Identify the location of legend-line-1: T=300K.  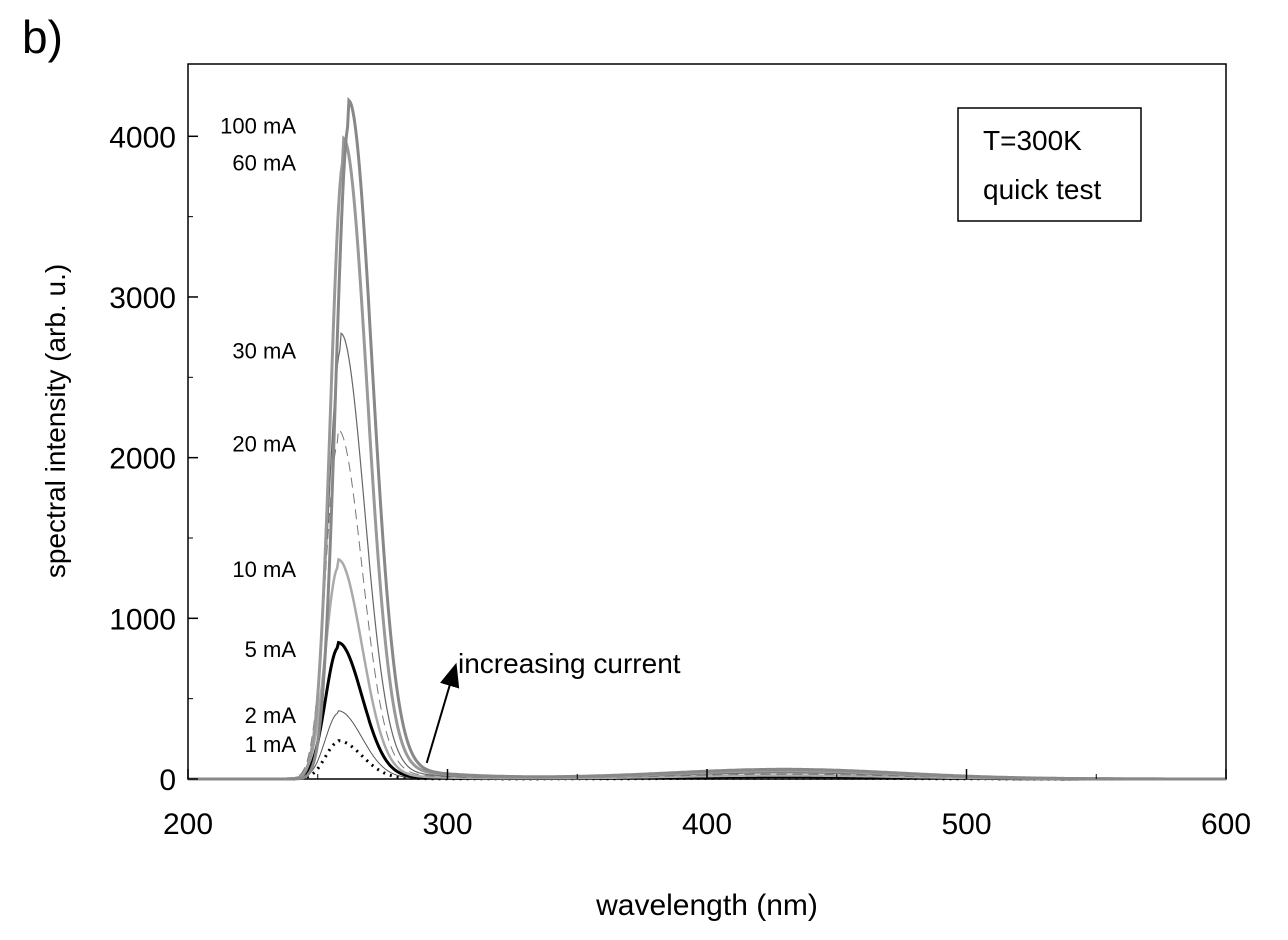
(1032, 140).